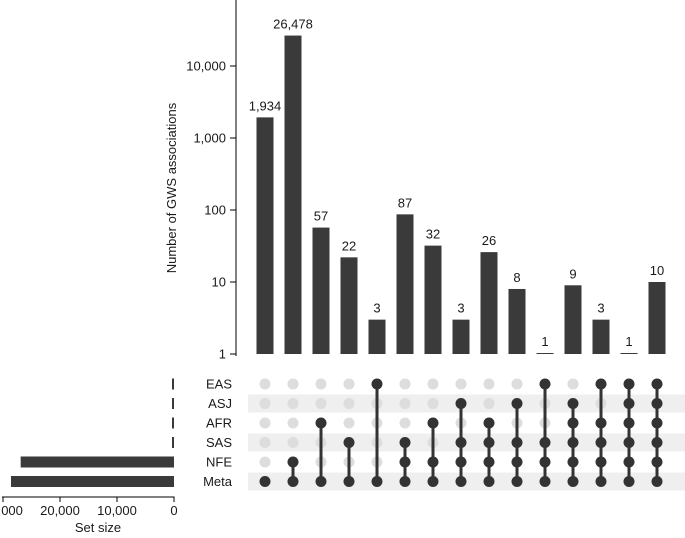 This screenshot has height=538, width=685. Describe the element at coordinates (433, 403) in the screenshot. I see `matrix-dot-off-6-asj` at that location.